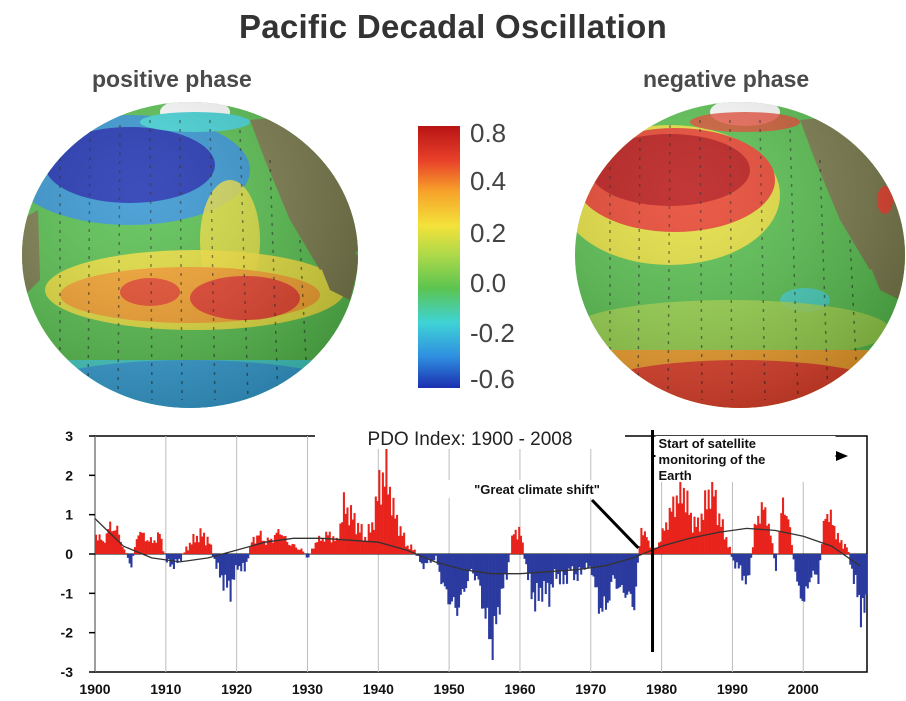 The height and width of the screenshot is (701, 906). Describe the element at coordinates (69, 515) in the screenshot. I see `y-tick-label: 1` at that location.